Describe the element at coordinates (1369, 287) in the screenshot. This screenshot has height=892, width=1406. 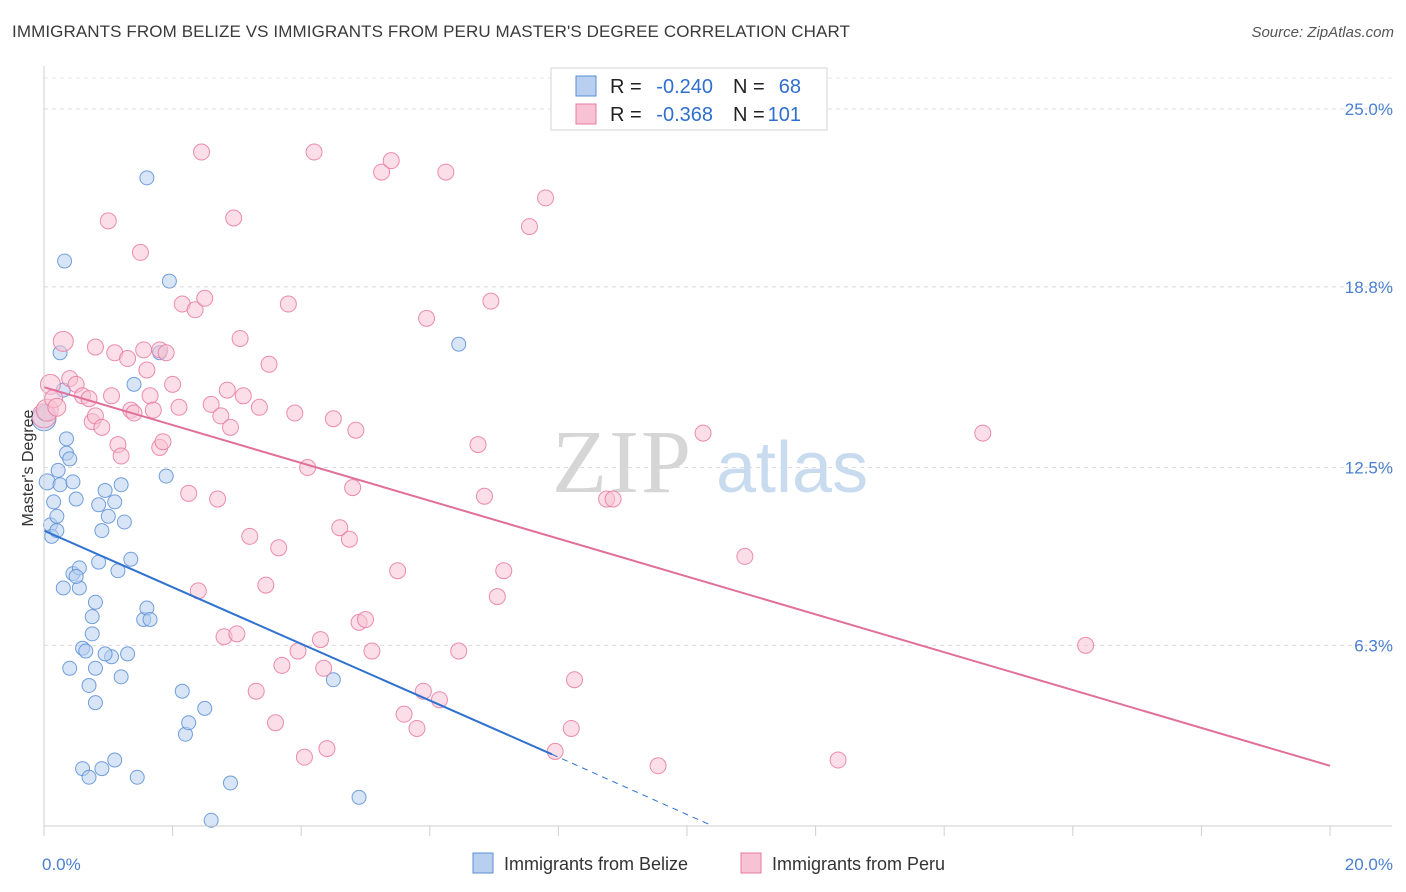
I see `y-tick-label: 18.8%` at that location.